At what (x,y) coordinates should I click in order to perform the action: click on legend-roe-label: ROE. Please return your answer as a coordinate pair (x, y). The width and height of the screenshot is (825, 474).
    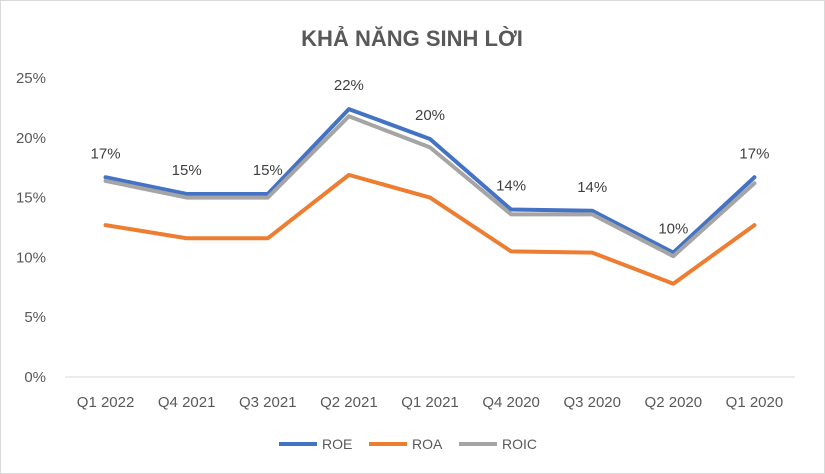
    Looking at the image, I should click on (337, 444).